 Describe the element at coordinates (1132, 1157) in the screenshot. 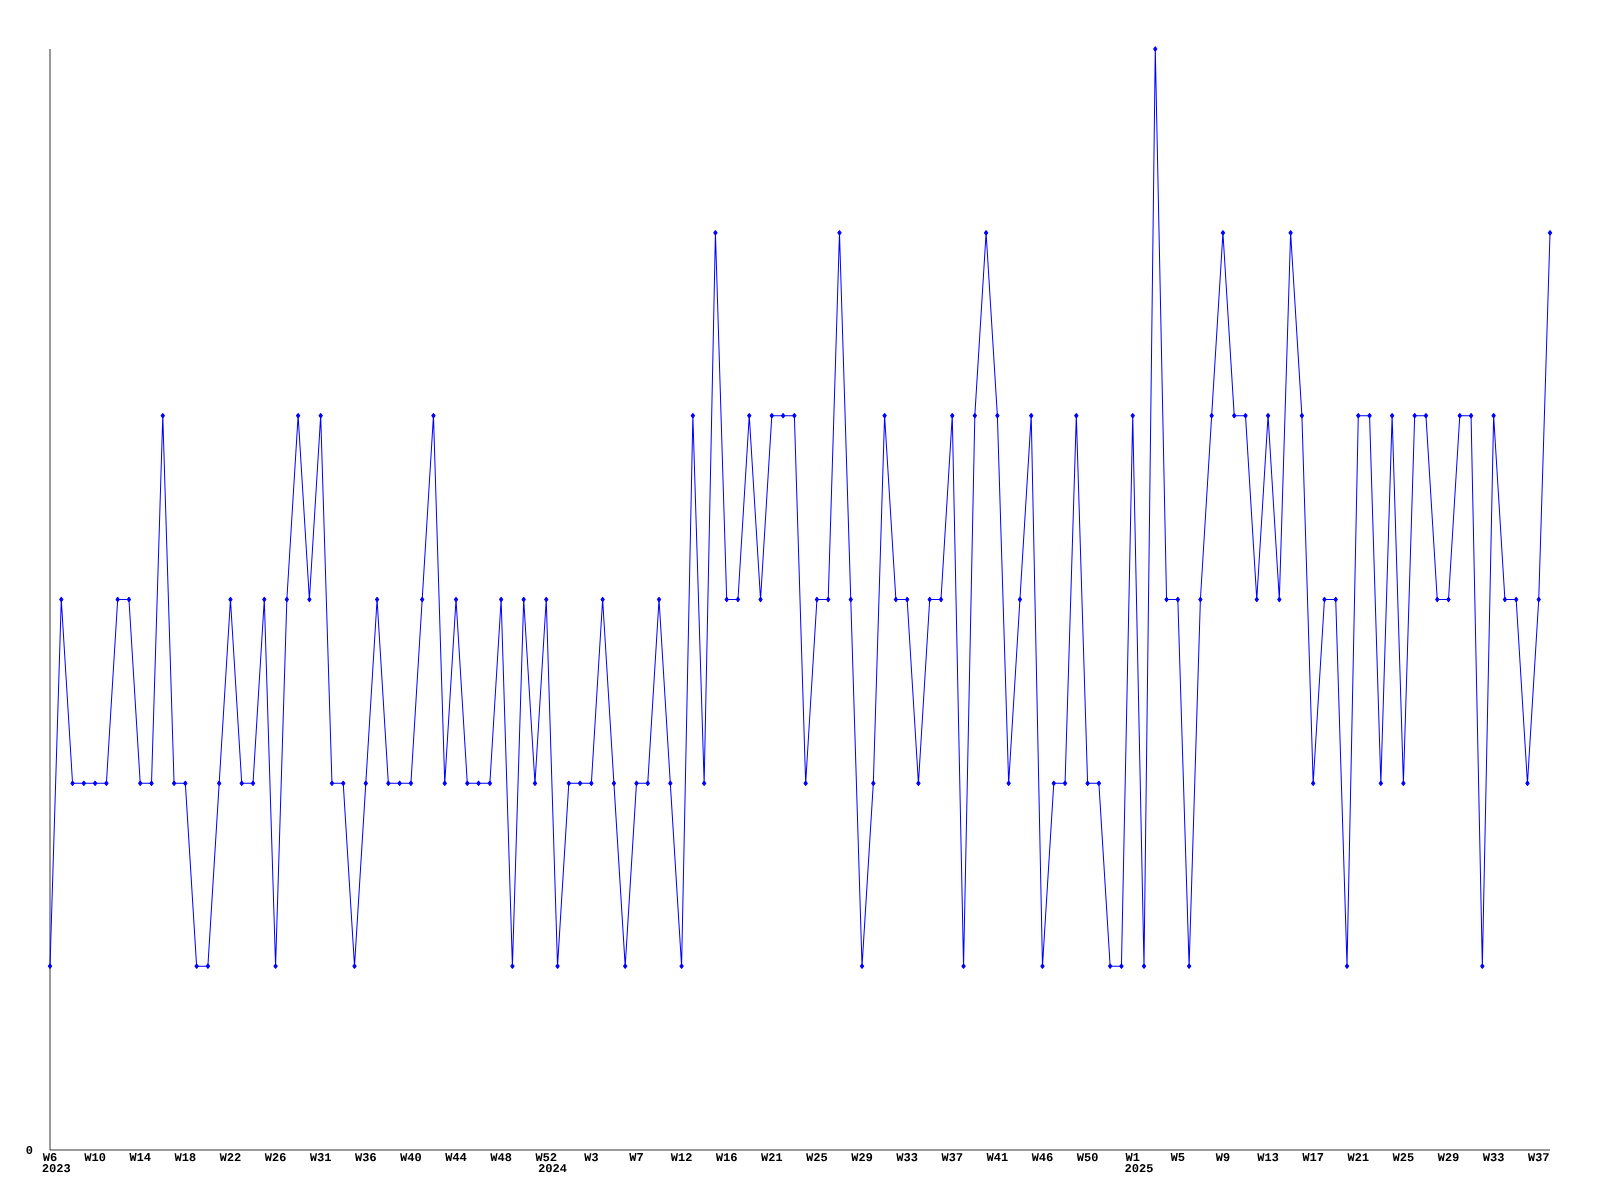

I see `x-tick-label: W1` at that location.